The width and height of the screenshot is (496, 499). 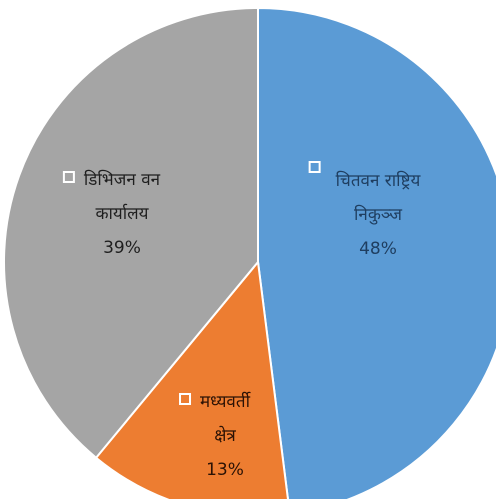 I want to click on data-label-name-1: क्षेत्र, so click(x=225, y=435).